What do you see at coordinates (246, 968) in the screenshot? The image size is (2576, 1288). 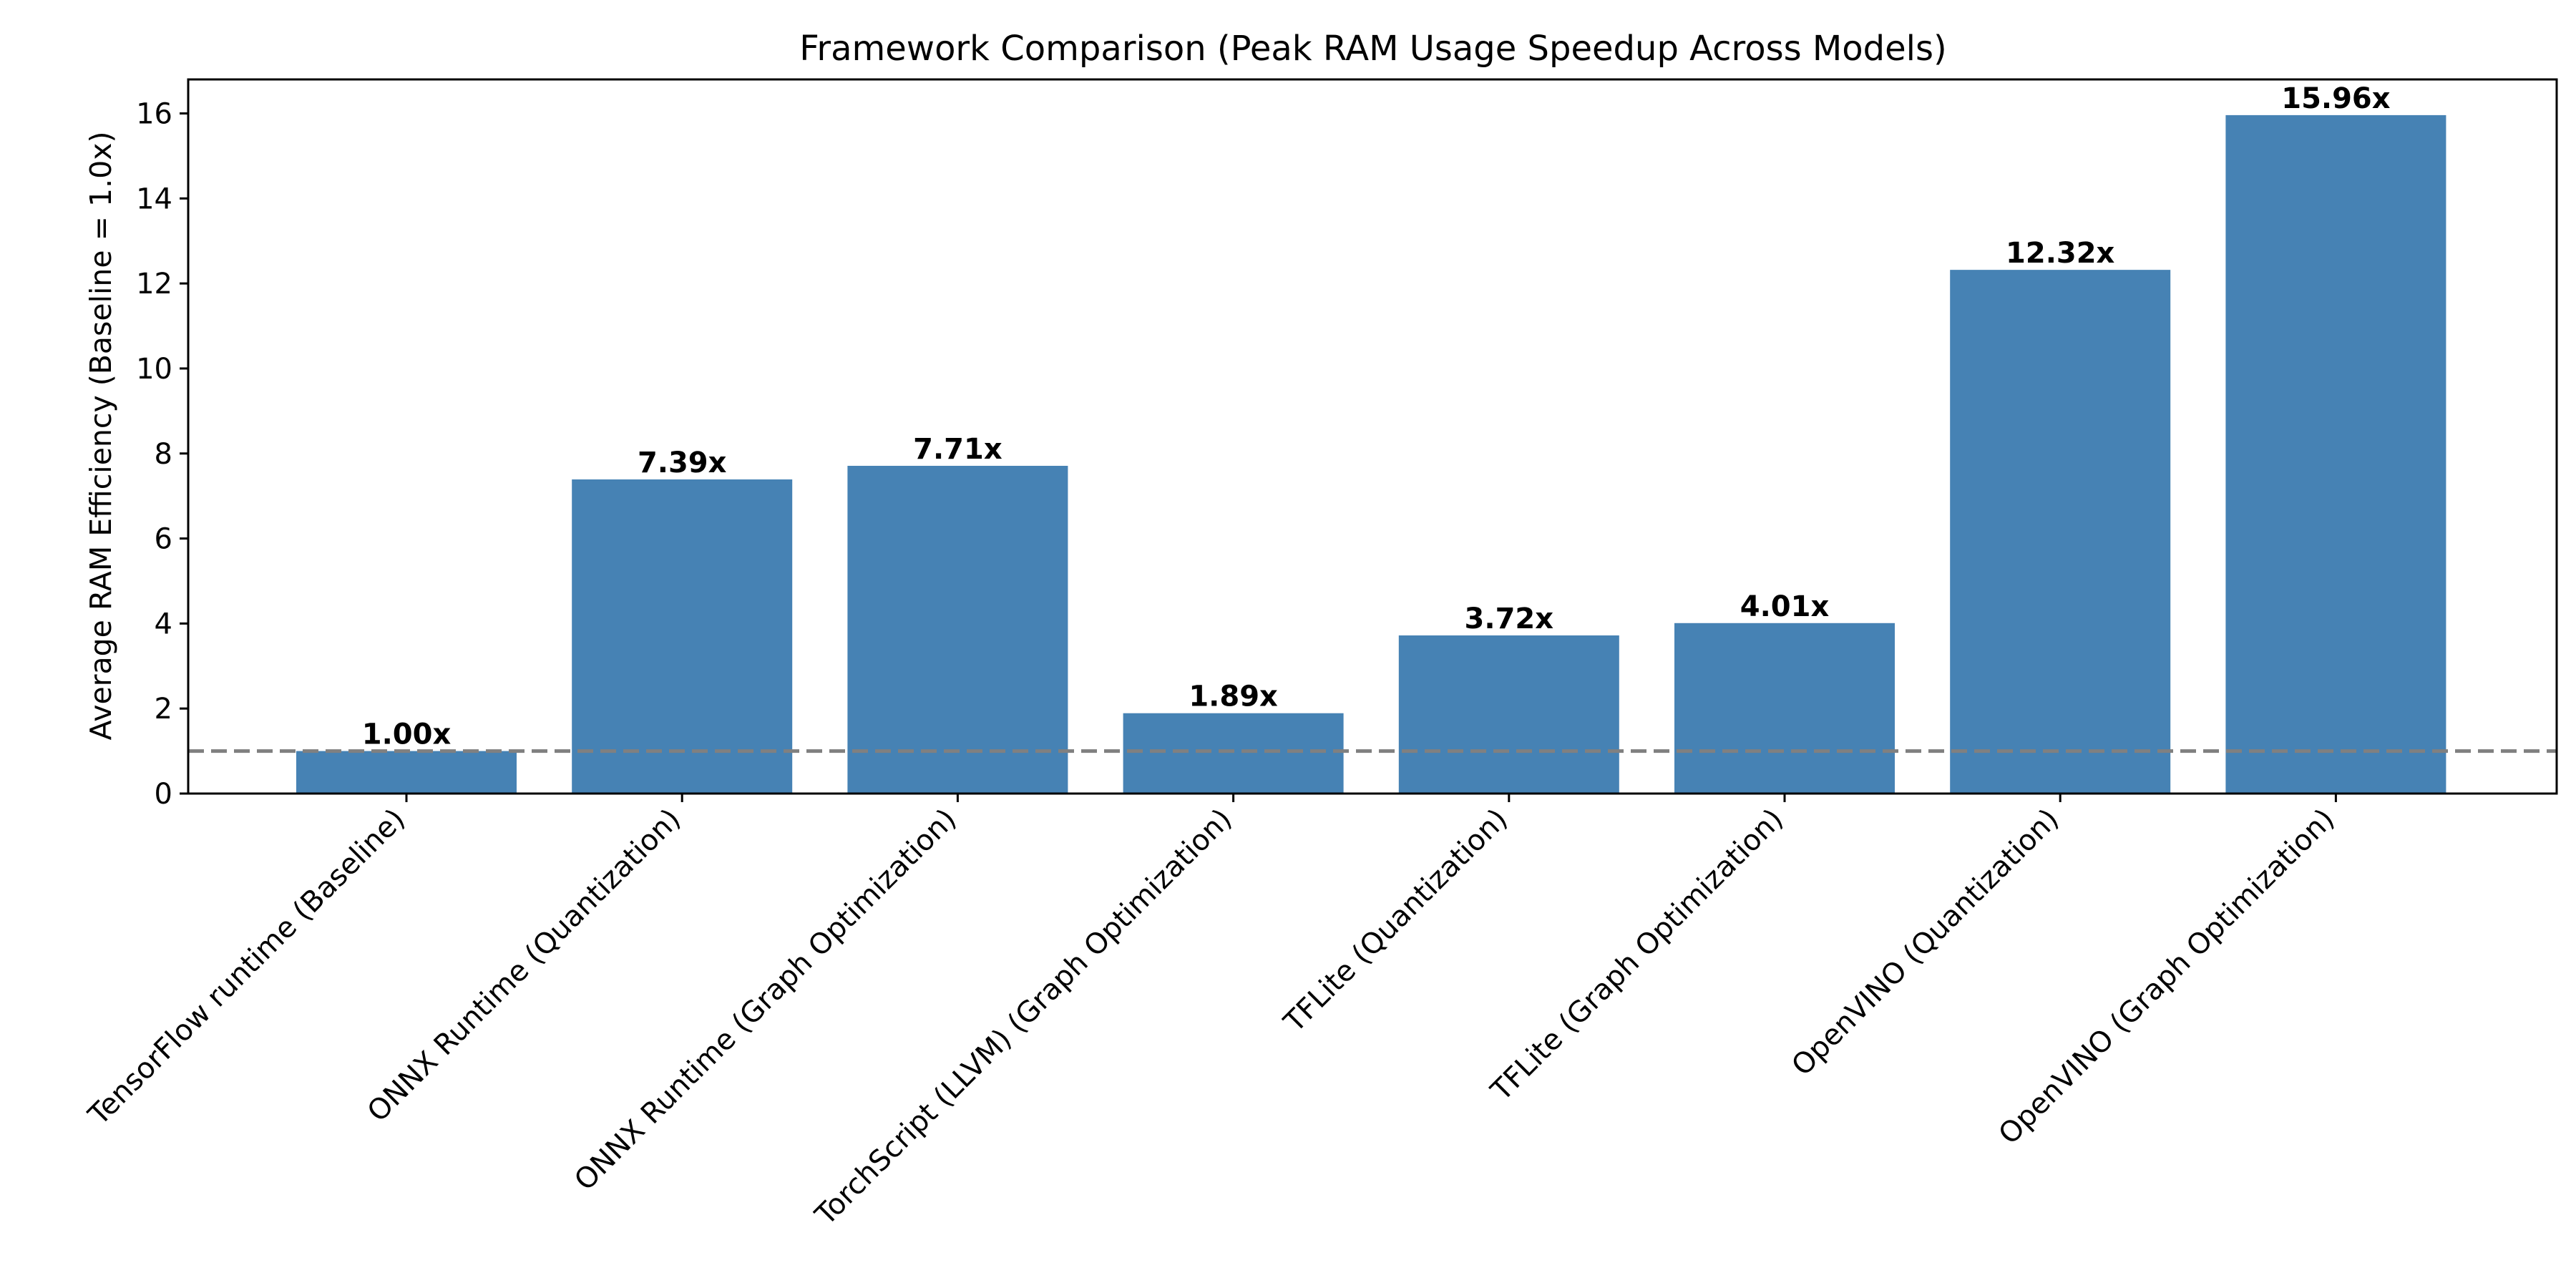 I see `x-tick-label: TensorFlow runtime (Baseline)` at bounding box center [246, 968].